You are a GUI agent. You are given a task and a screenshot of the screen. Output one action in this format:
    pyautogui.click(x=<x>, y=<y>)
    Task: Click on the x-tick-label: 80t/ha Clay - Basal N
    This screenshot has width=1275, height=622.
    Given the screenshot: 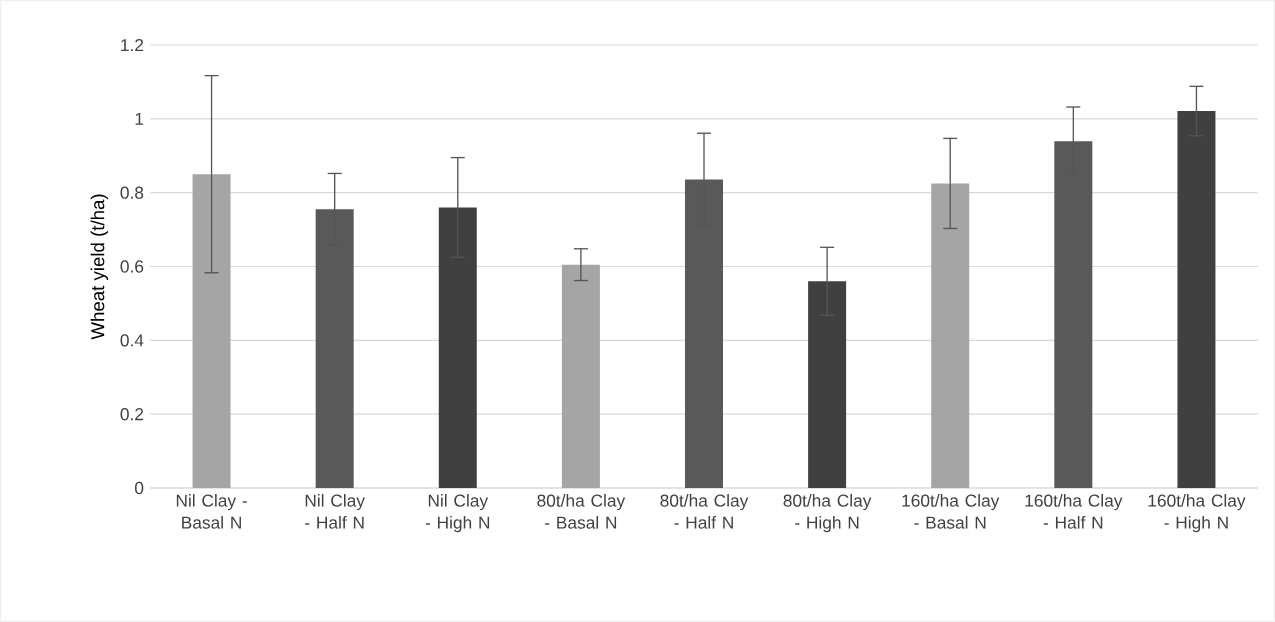 What is the action you would take?
    pyautogui.click(x=581, y=511)
    